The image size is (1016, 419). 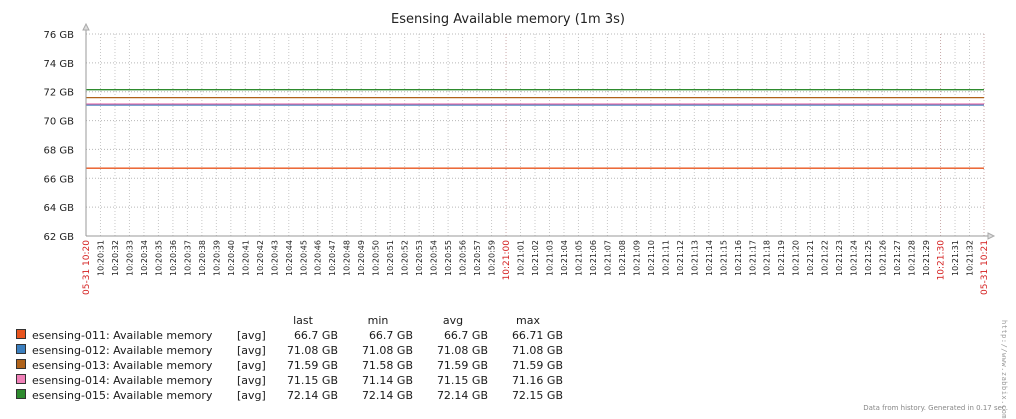 I want to click on x-tick-label: 10:20:39, so click(x=216, y=258).